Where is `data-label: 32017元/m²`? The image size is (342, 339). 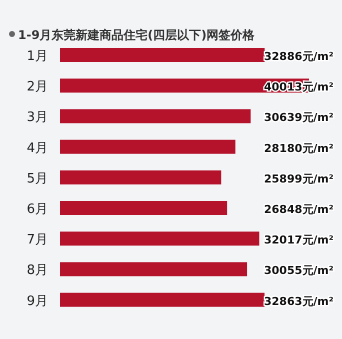
data-label: 32017元/m² is located at coordinates (299, 240).